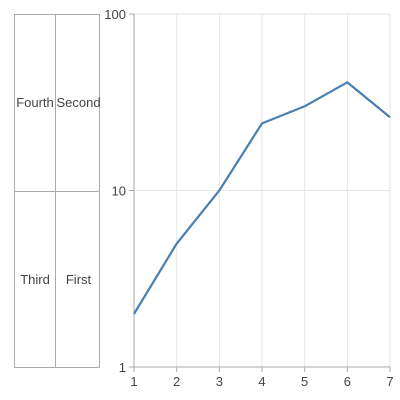 The height and width of the screenshot is (400, 400). What do you see at coordinates (176, 381) in the screenshot?
I see `x-tick-label: 2` at bounding box center [176, 381].